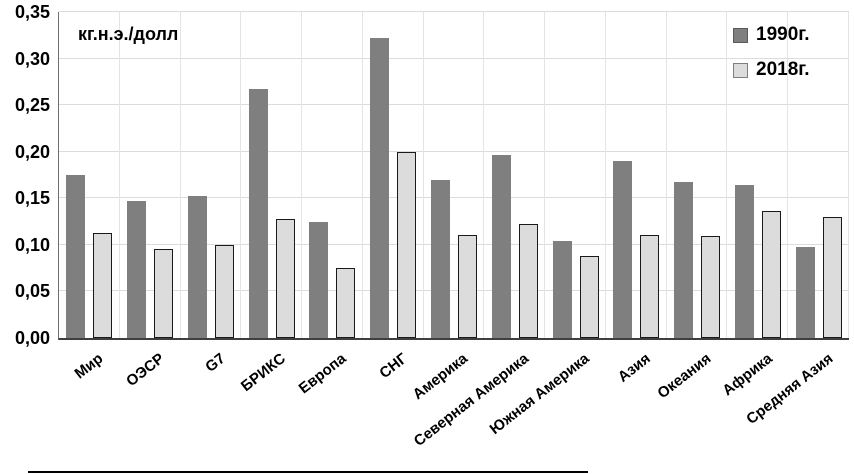 The image size is (854, 474). What do you see at coordinates (380, 188) in the screenshot?
I see `bar-1990-СНГ` at bounding box center [380, 188].